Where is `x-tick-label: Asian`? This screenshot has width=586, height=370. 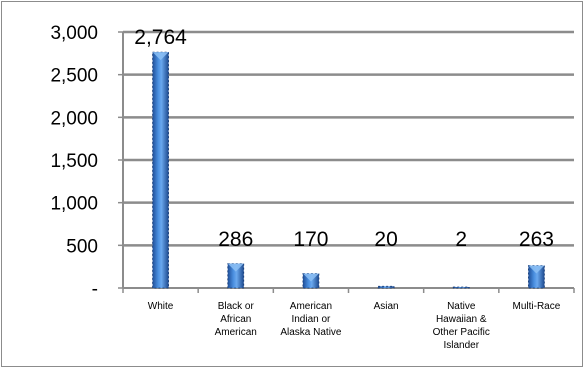
x-tick-label: Asian is located at coordinates (386, 306).